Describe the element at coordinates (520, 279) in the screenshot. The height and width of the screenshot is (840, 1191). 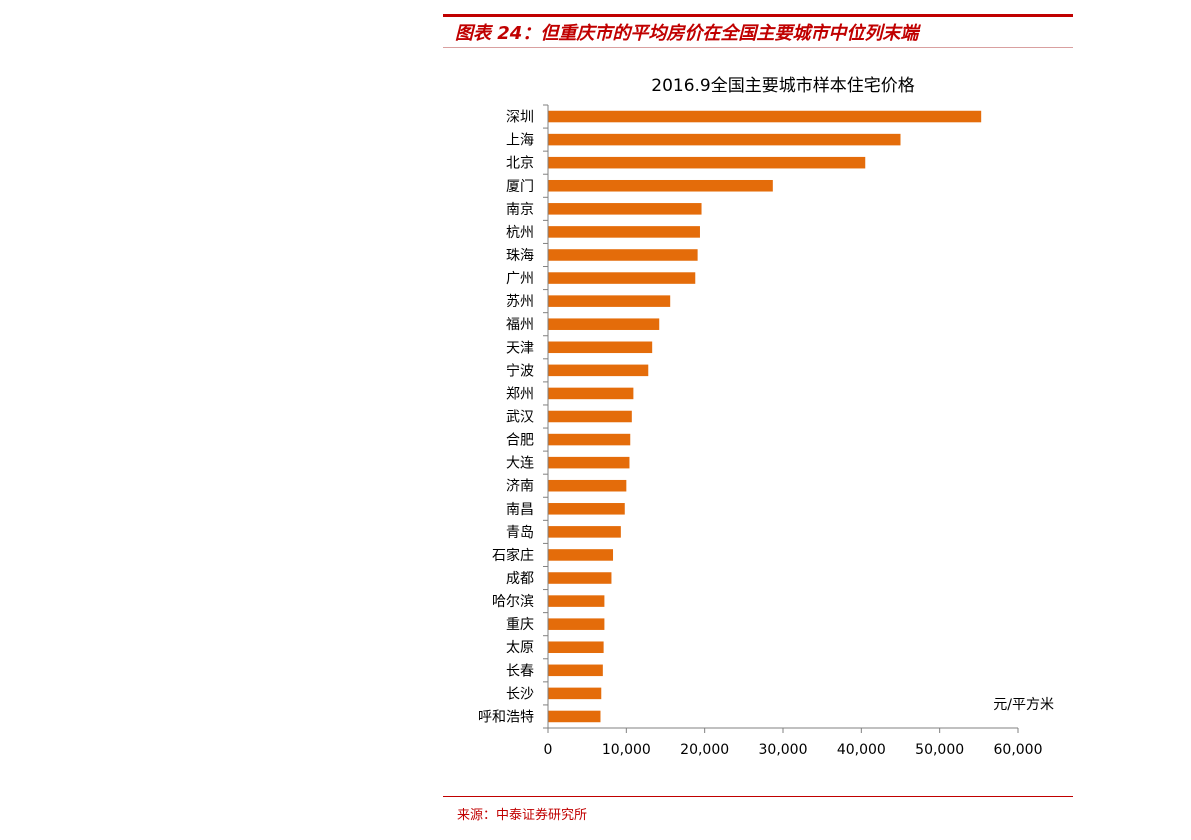
I see `category-label: 广州` at that location.